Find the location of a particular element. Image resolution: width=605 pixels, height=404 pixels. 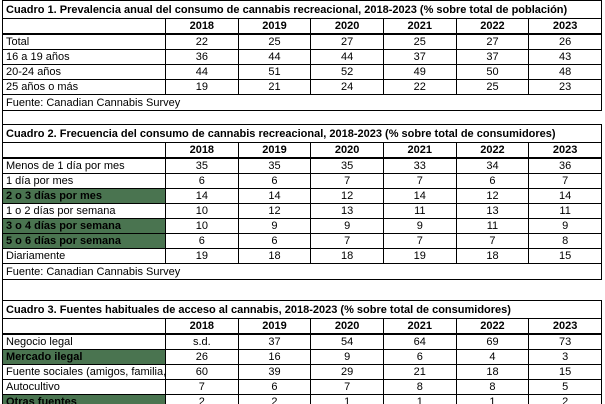

row-label: 25 años o más is located at coordinates (84, 87).